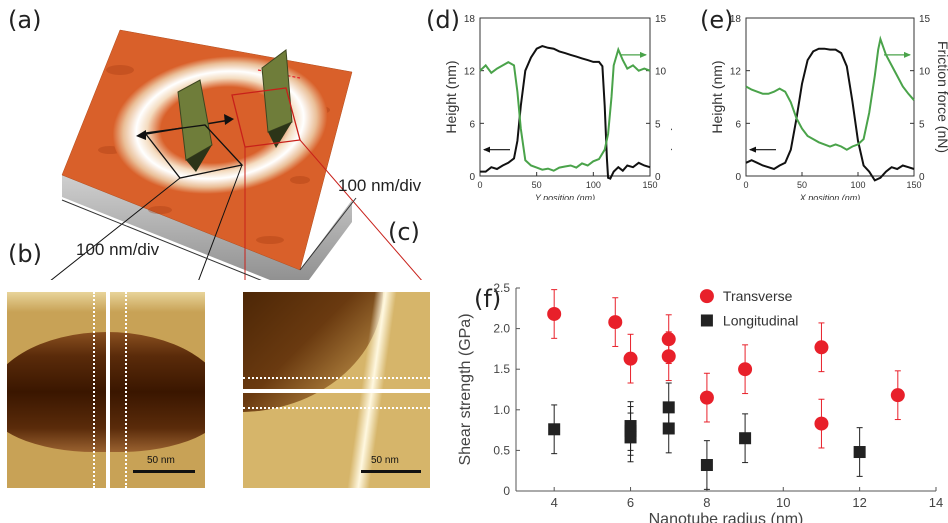  What do you see at coordinates (501, 288) in the screenshot?
I see `y-tick-label: 2.5` at bounding box center [501, 288].